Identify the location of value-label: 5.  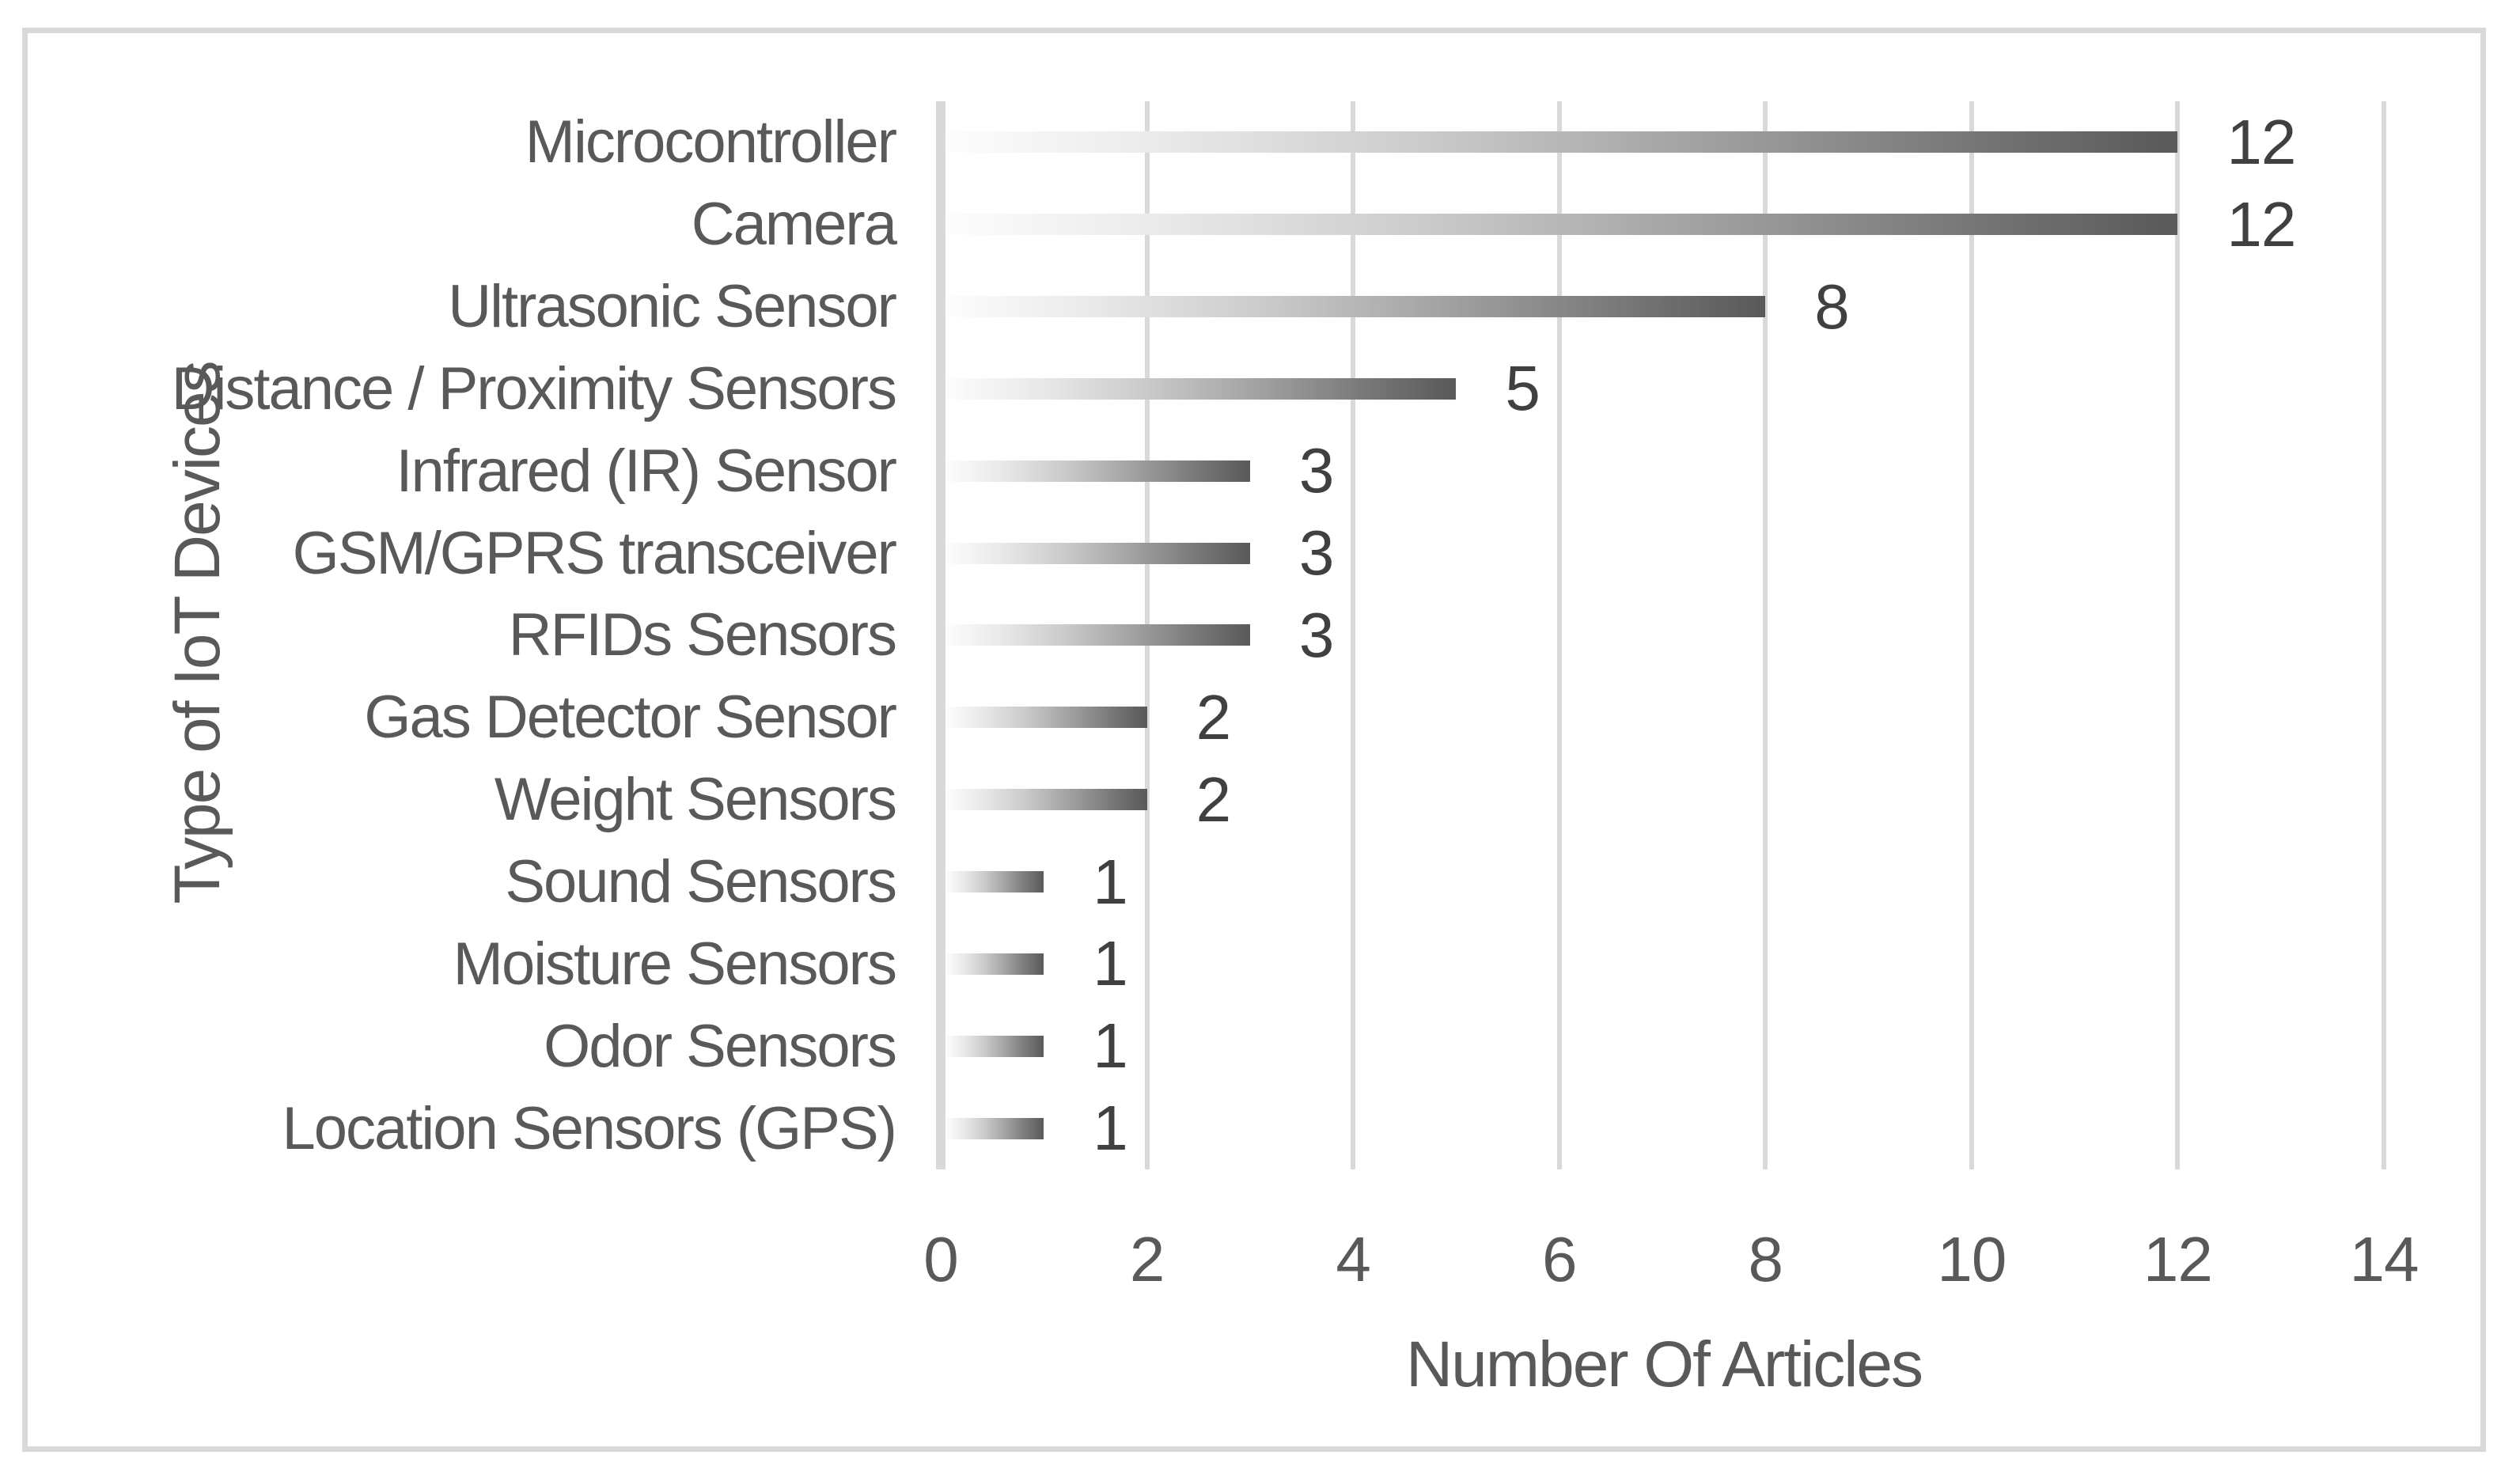
(1522, 388).